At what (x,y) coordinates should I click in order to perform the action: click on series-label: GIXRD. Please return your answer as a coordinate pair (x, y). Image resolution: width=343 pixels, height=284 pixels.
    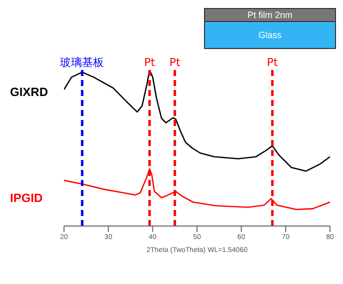
    Looking at the image, I should click on (29, 91).